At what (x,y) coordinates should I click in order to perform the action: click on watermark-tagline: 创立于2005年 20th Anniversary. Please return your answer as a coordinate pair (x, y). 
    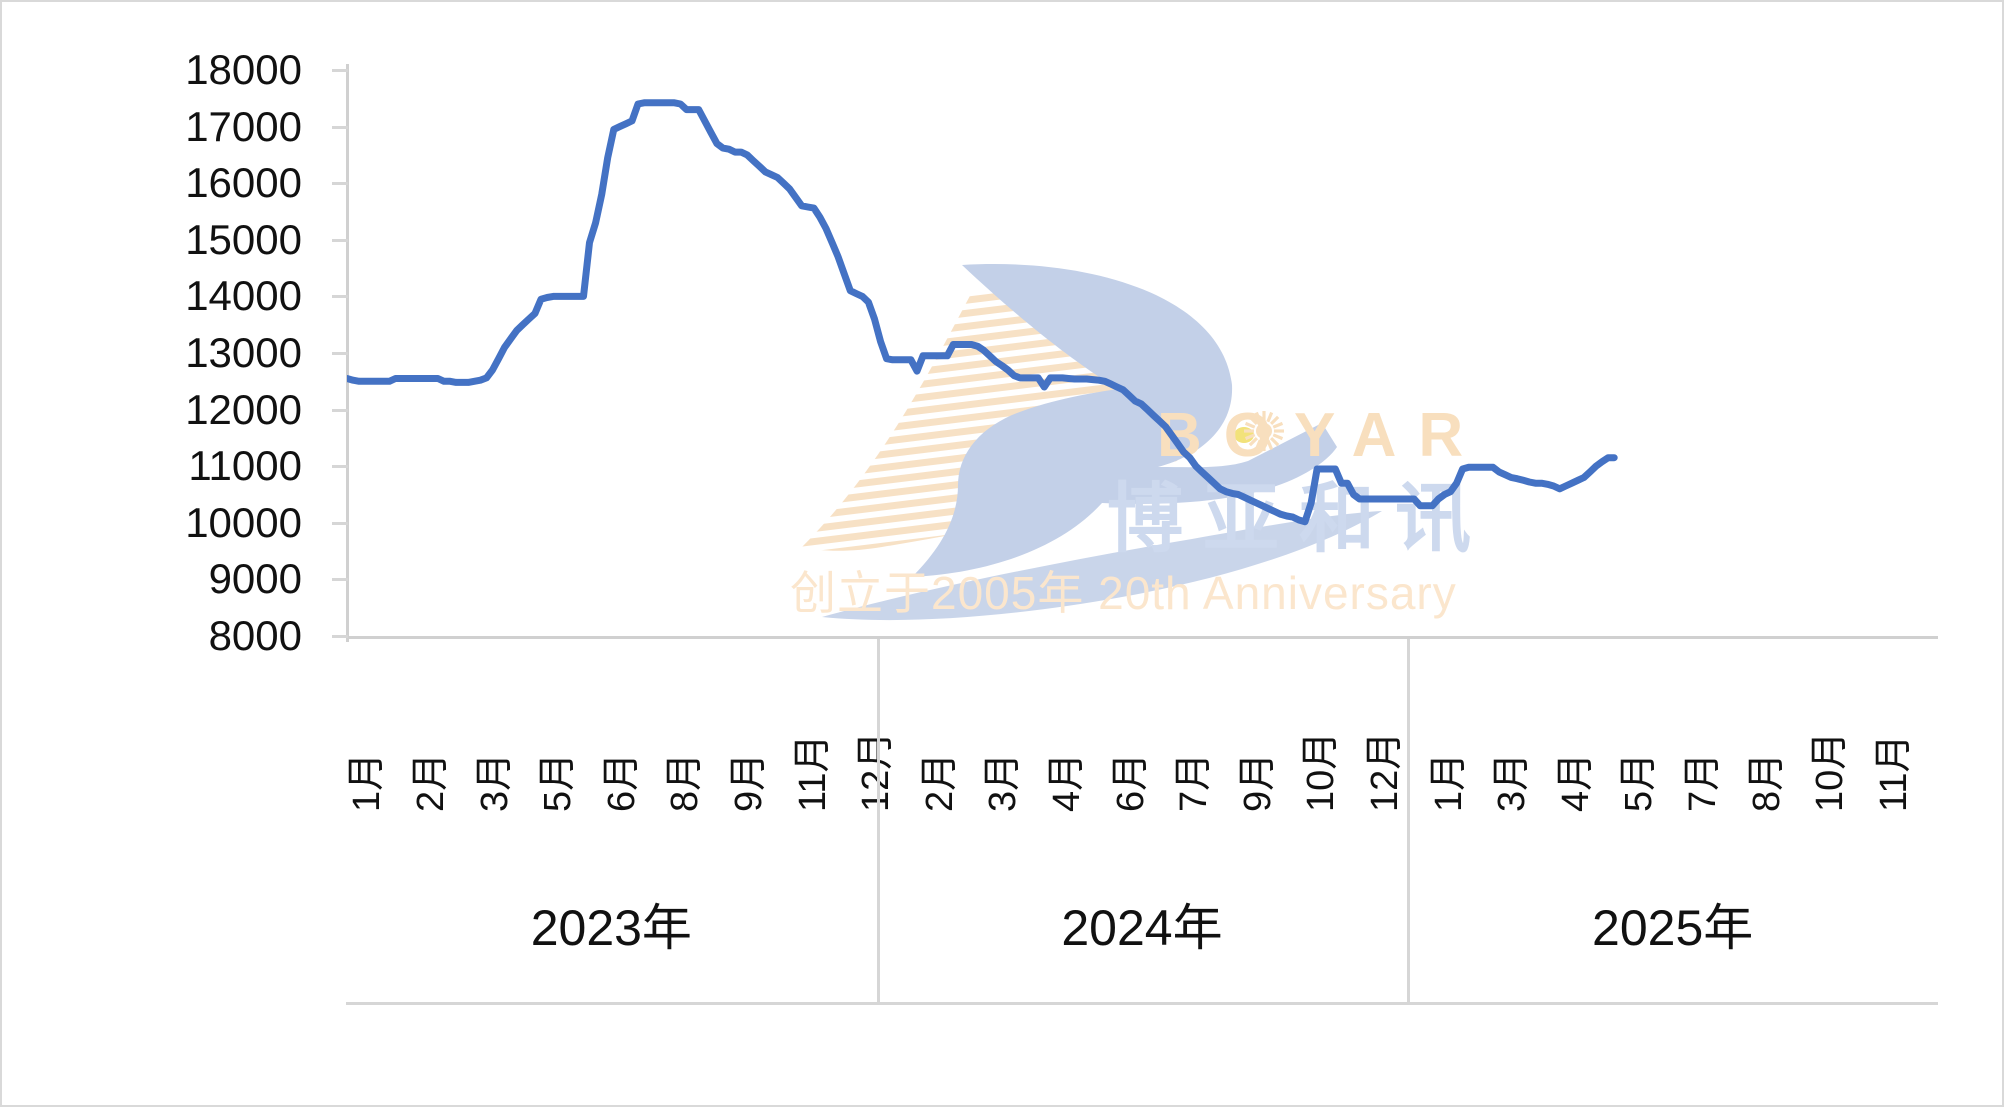
    Looking at the image, I should click on (1123, 593).